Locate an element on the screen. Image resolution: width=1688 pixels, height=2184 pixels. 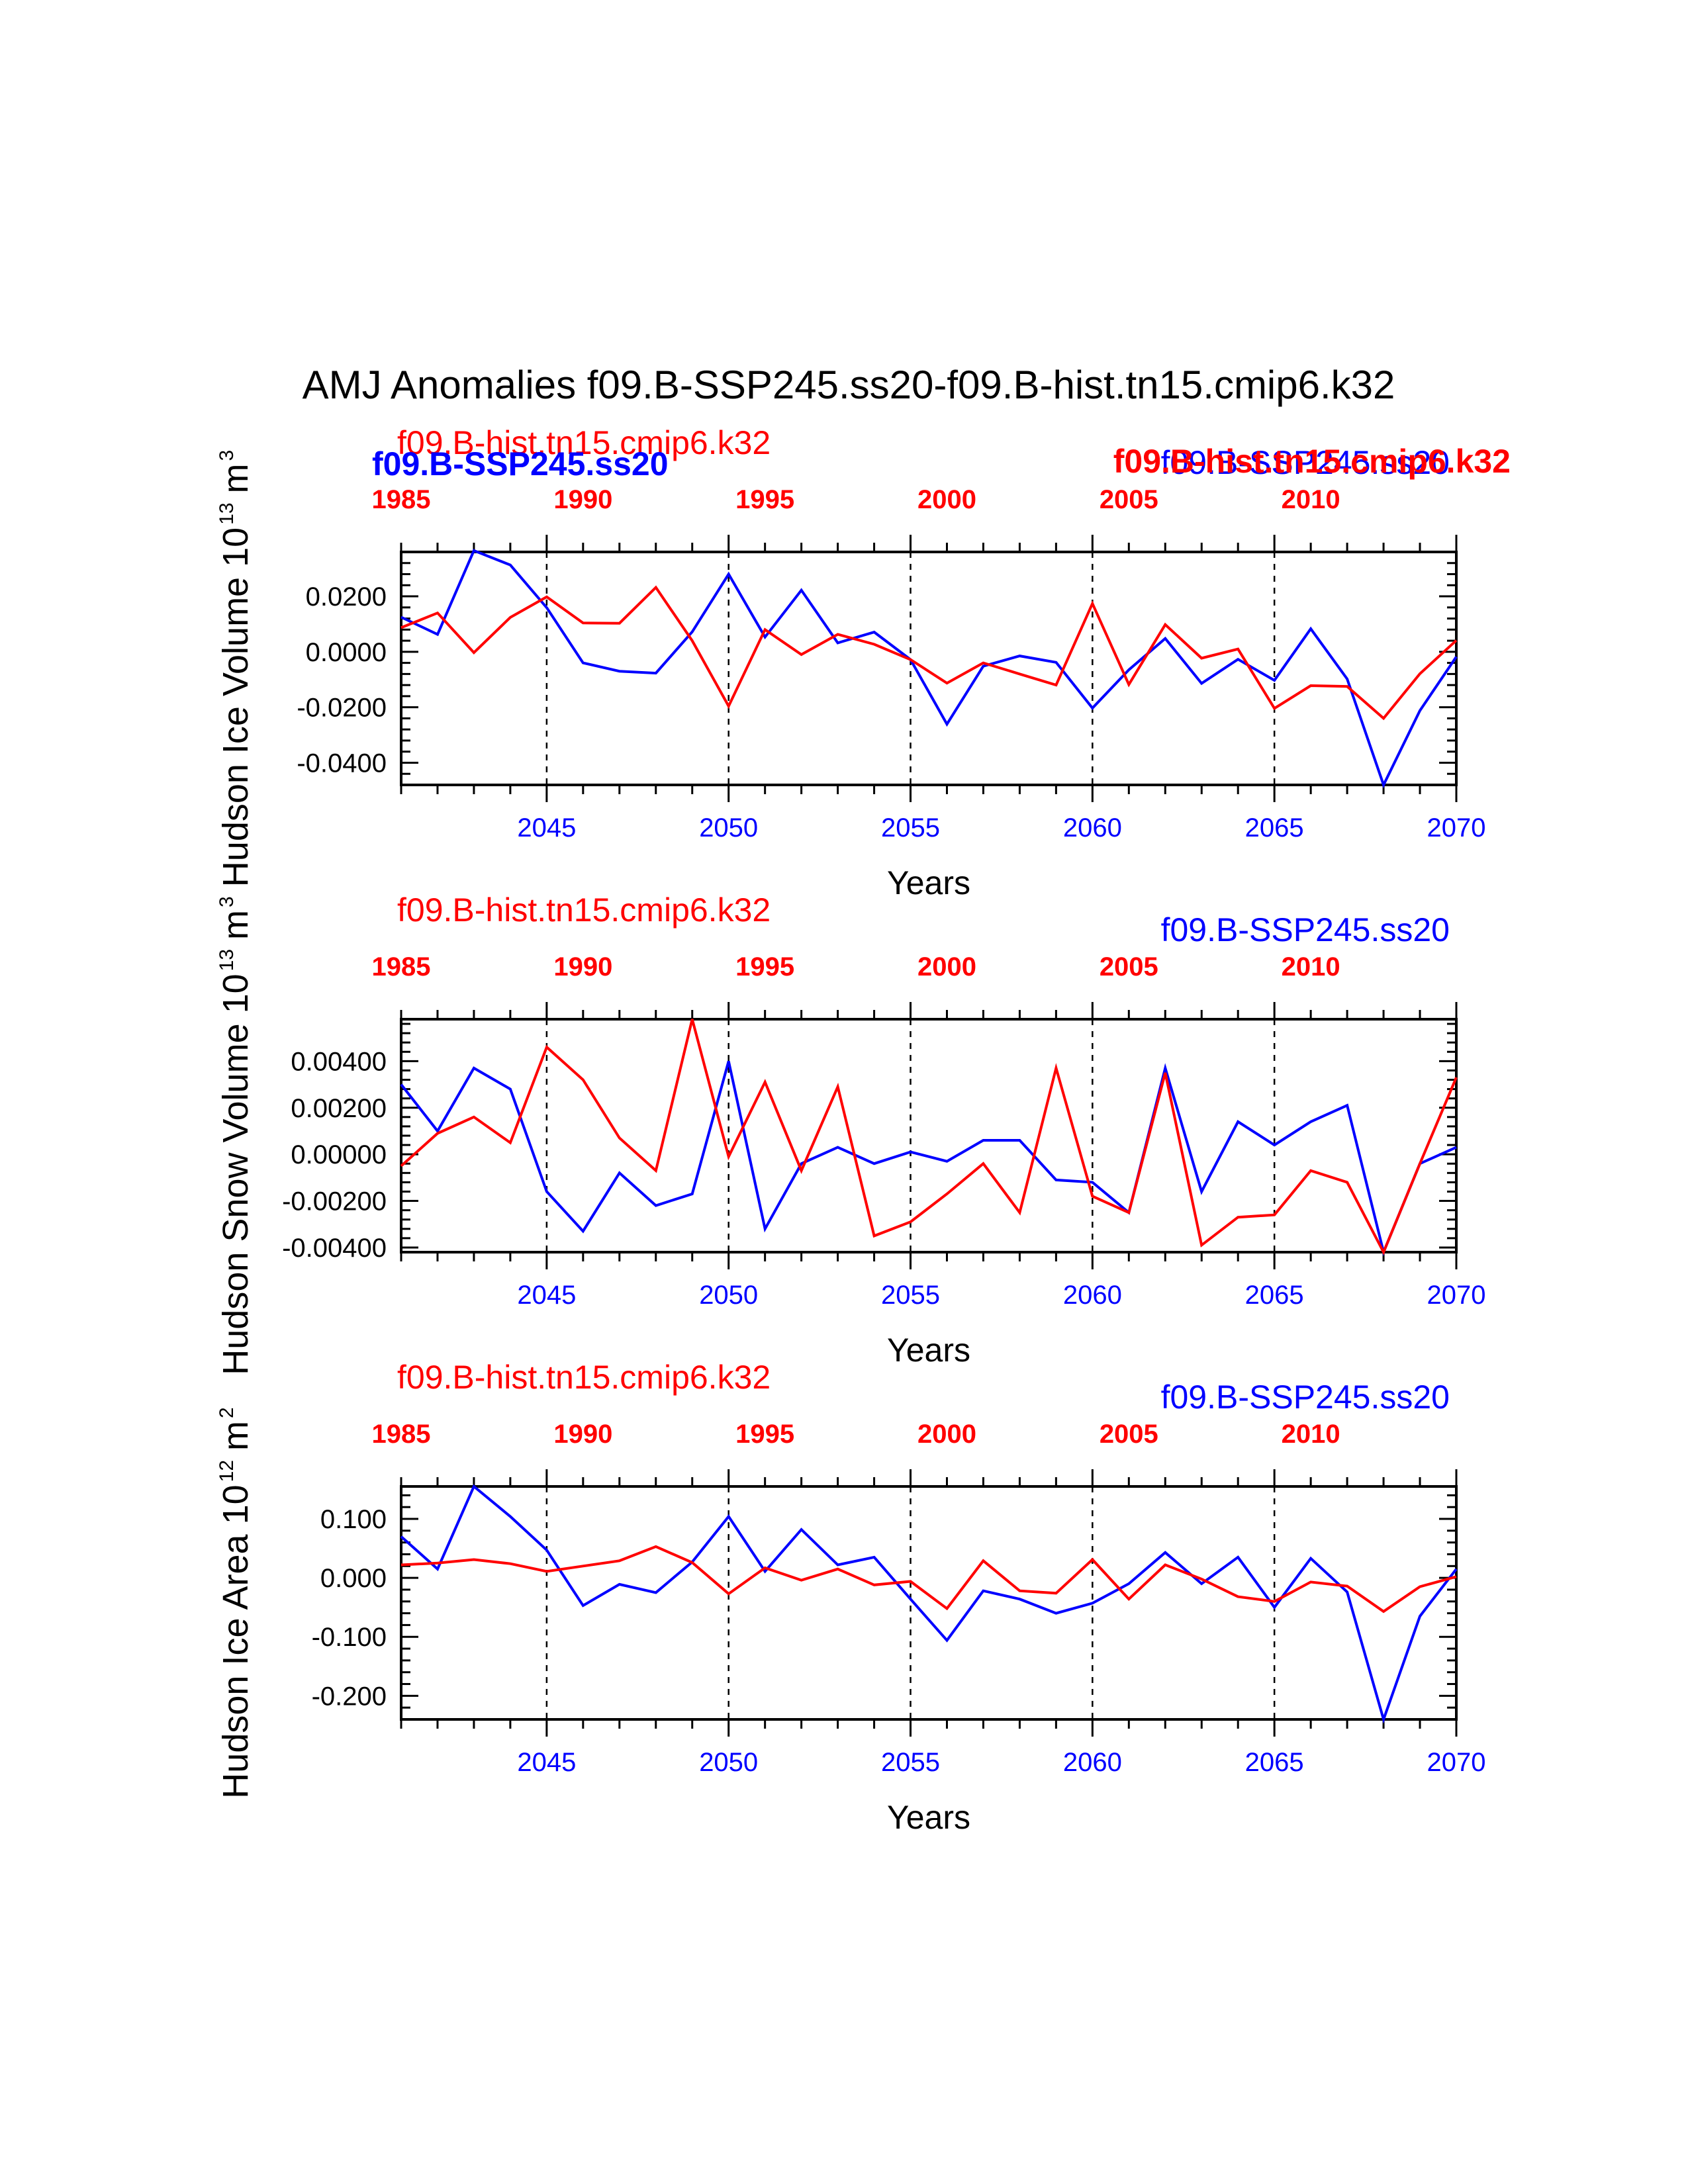
y-tick-label: 0.0000 is located at coordinates (346, 653).